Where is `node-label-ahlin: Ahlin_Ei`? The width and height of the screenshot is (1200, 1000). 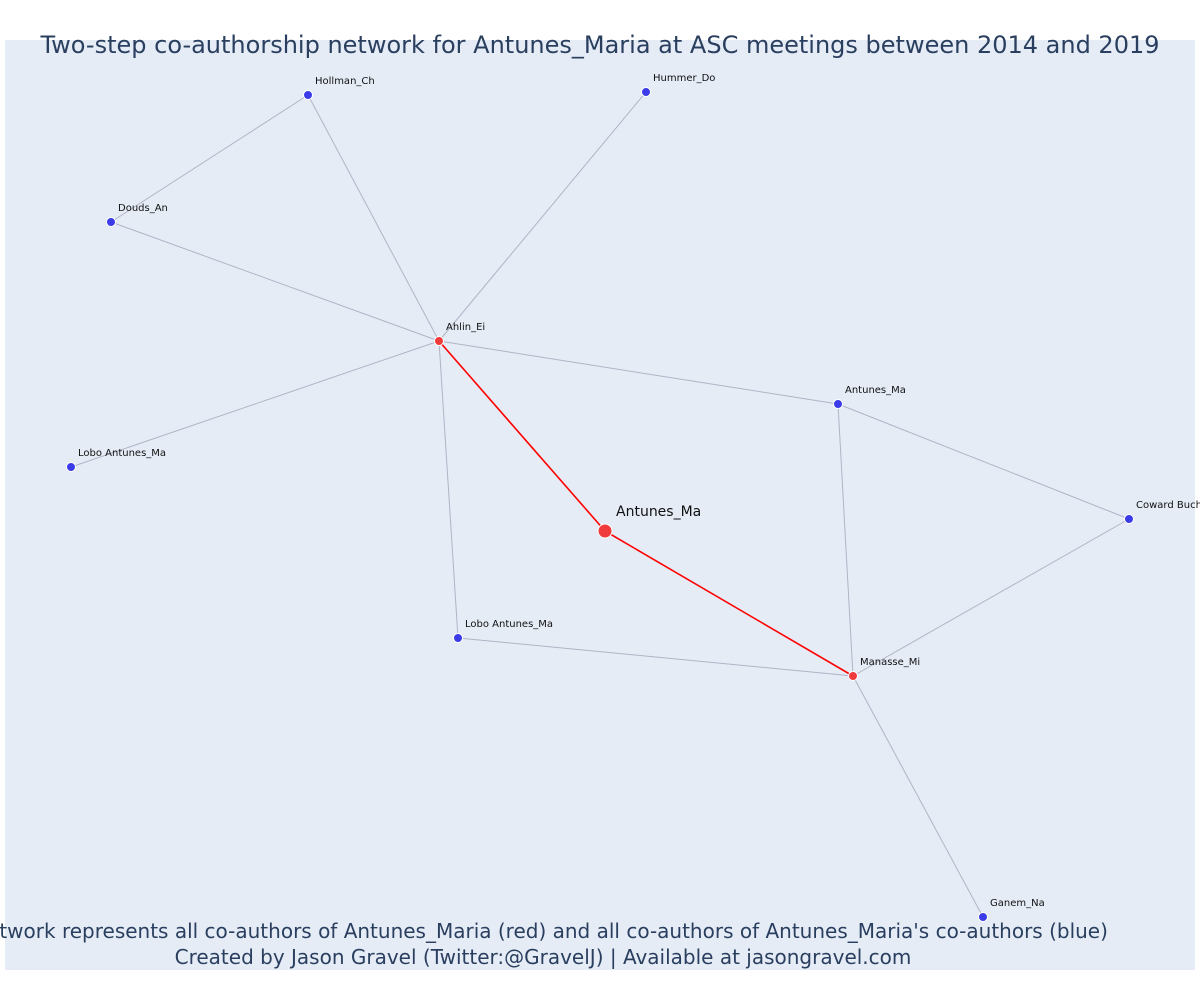 node-label-ahlin: Ahlin_Ei is located at coordinates (465, 327).